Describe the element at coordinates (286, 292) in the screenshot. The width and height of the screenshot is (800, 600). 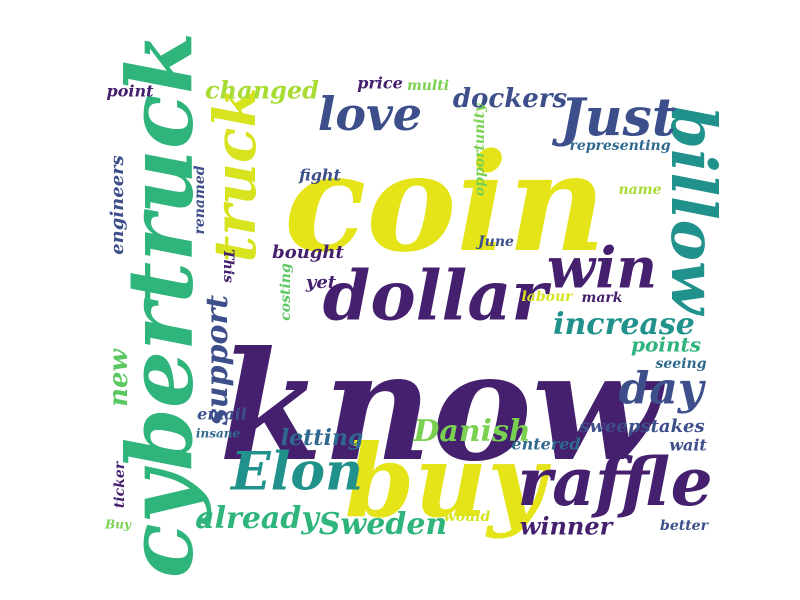
I see `word-costing: costing` at that location.